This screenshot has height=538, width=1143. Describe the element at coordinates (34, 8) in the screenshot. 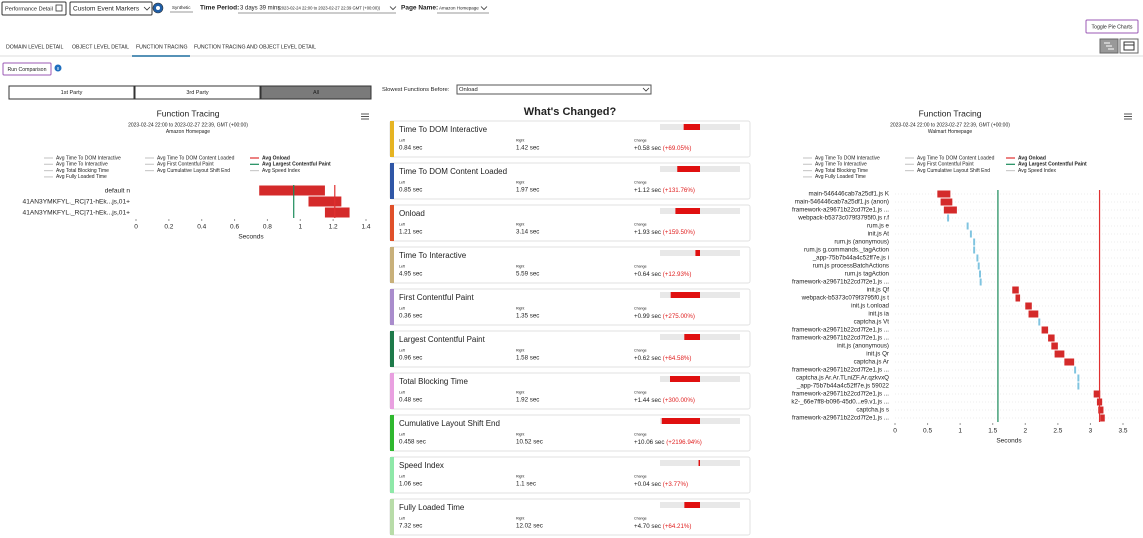

I see `view-button` at that location.